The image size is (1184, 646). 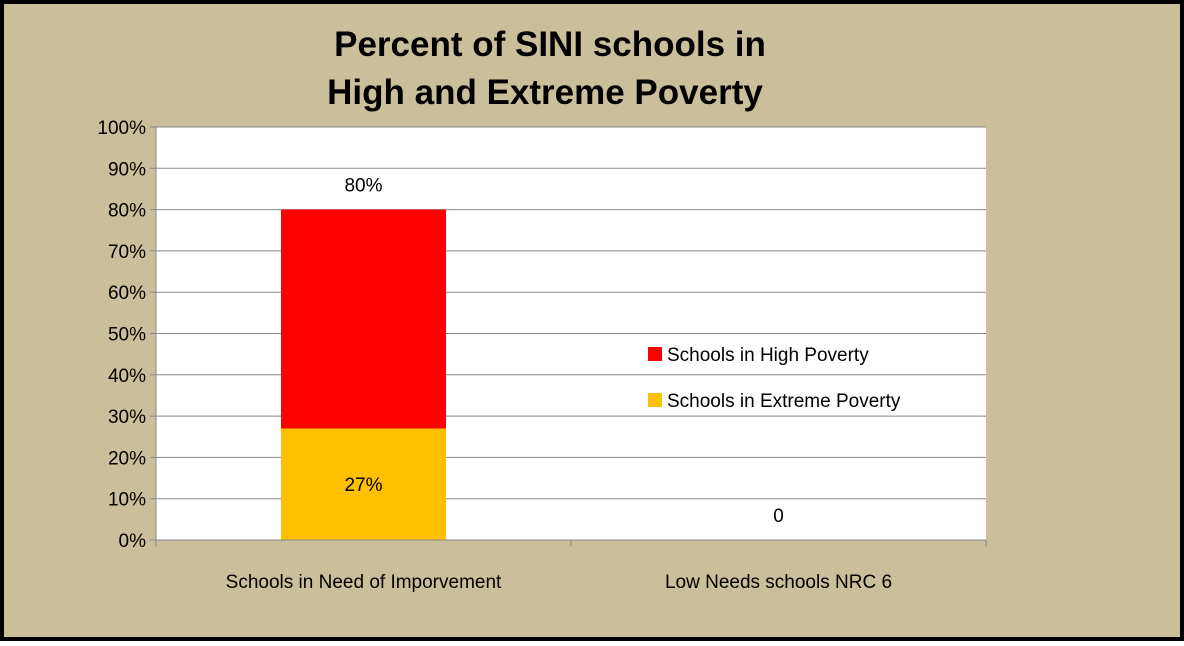 What do you see at coordinates (778, 516) in the screenshot?
I see `data-label: 0` at bounding box center [778, 516].